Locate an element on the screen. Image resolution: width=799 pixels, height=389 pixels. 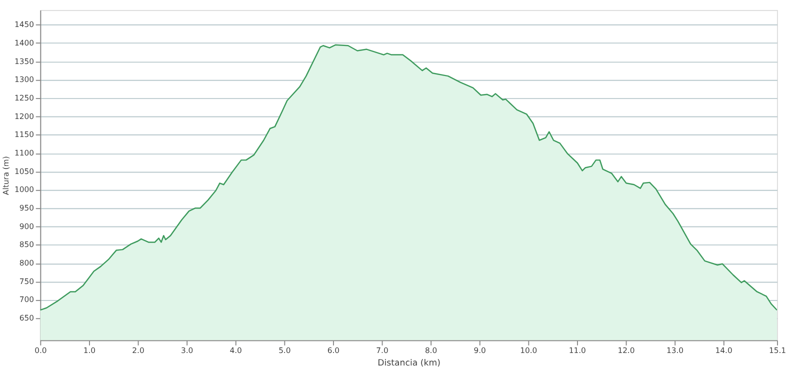
x-tick-label: 11.0 is located at coordinates (577, 351).